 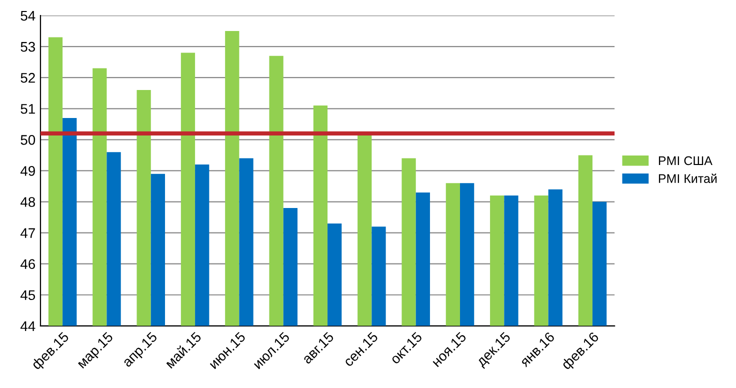 I want to click on y-tick-label: 49, so click(x=27, y=171).